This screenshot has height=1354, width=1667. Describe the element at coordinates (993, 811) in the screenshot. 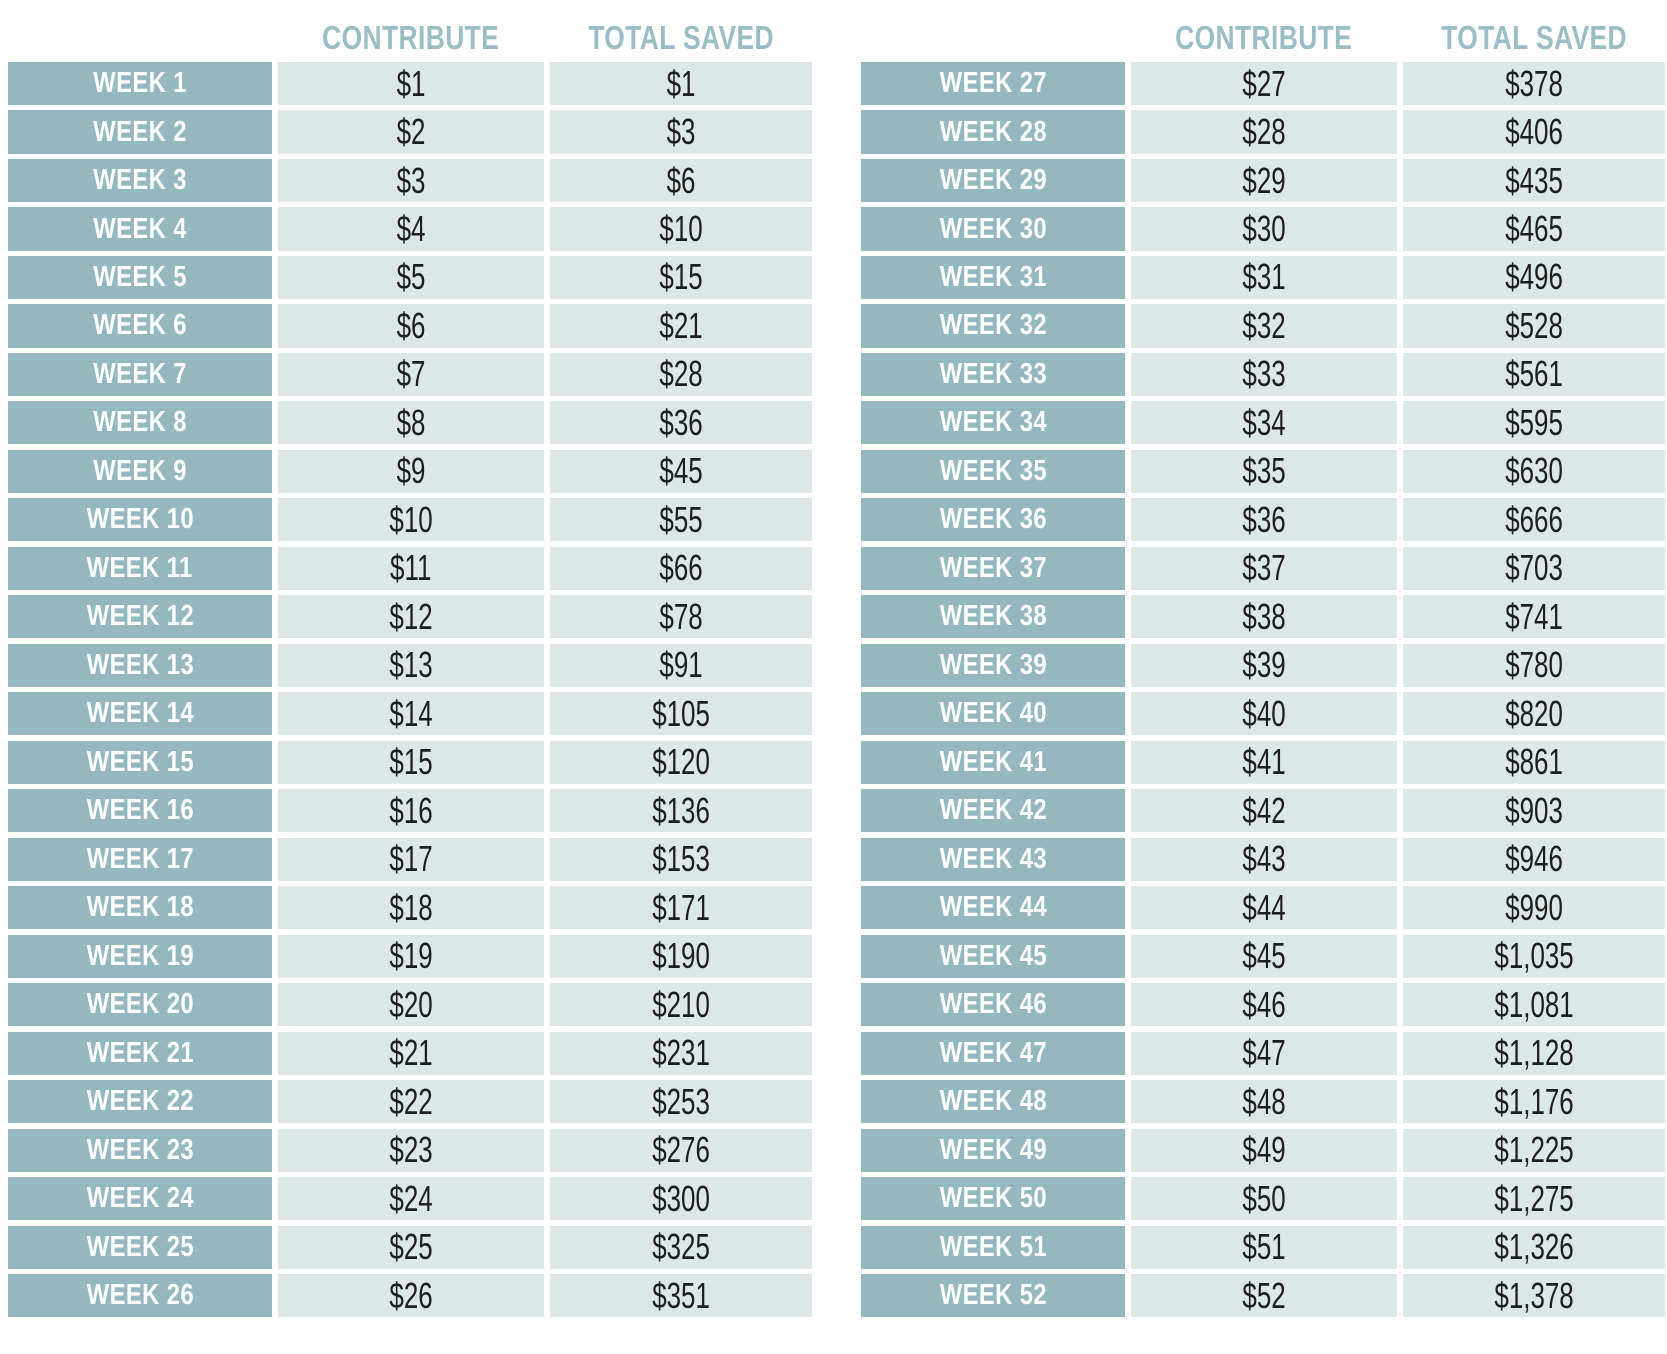

I see `week-label-cell: WEEK 42` at that location.